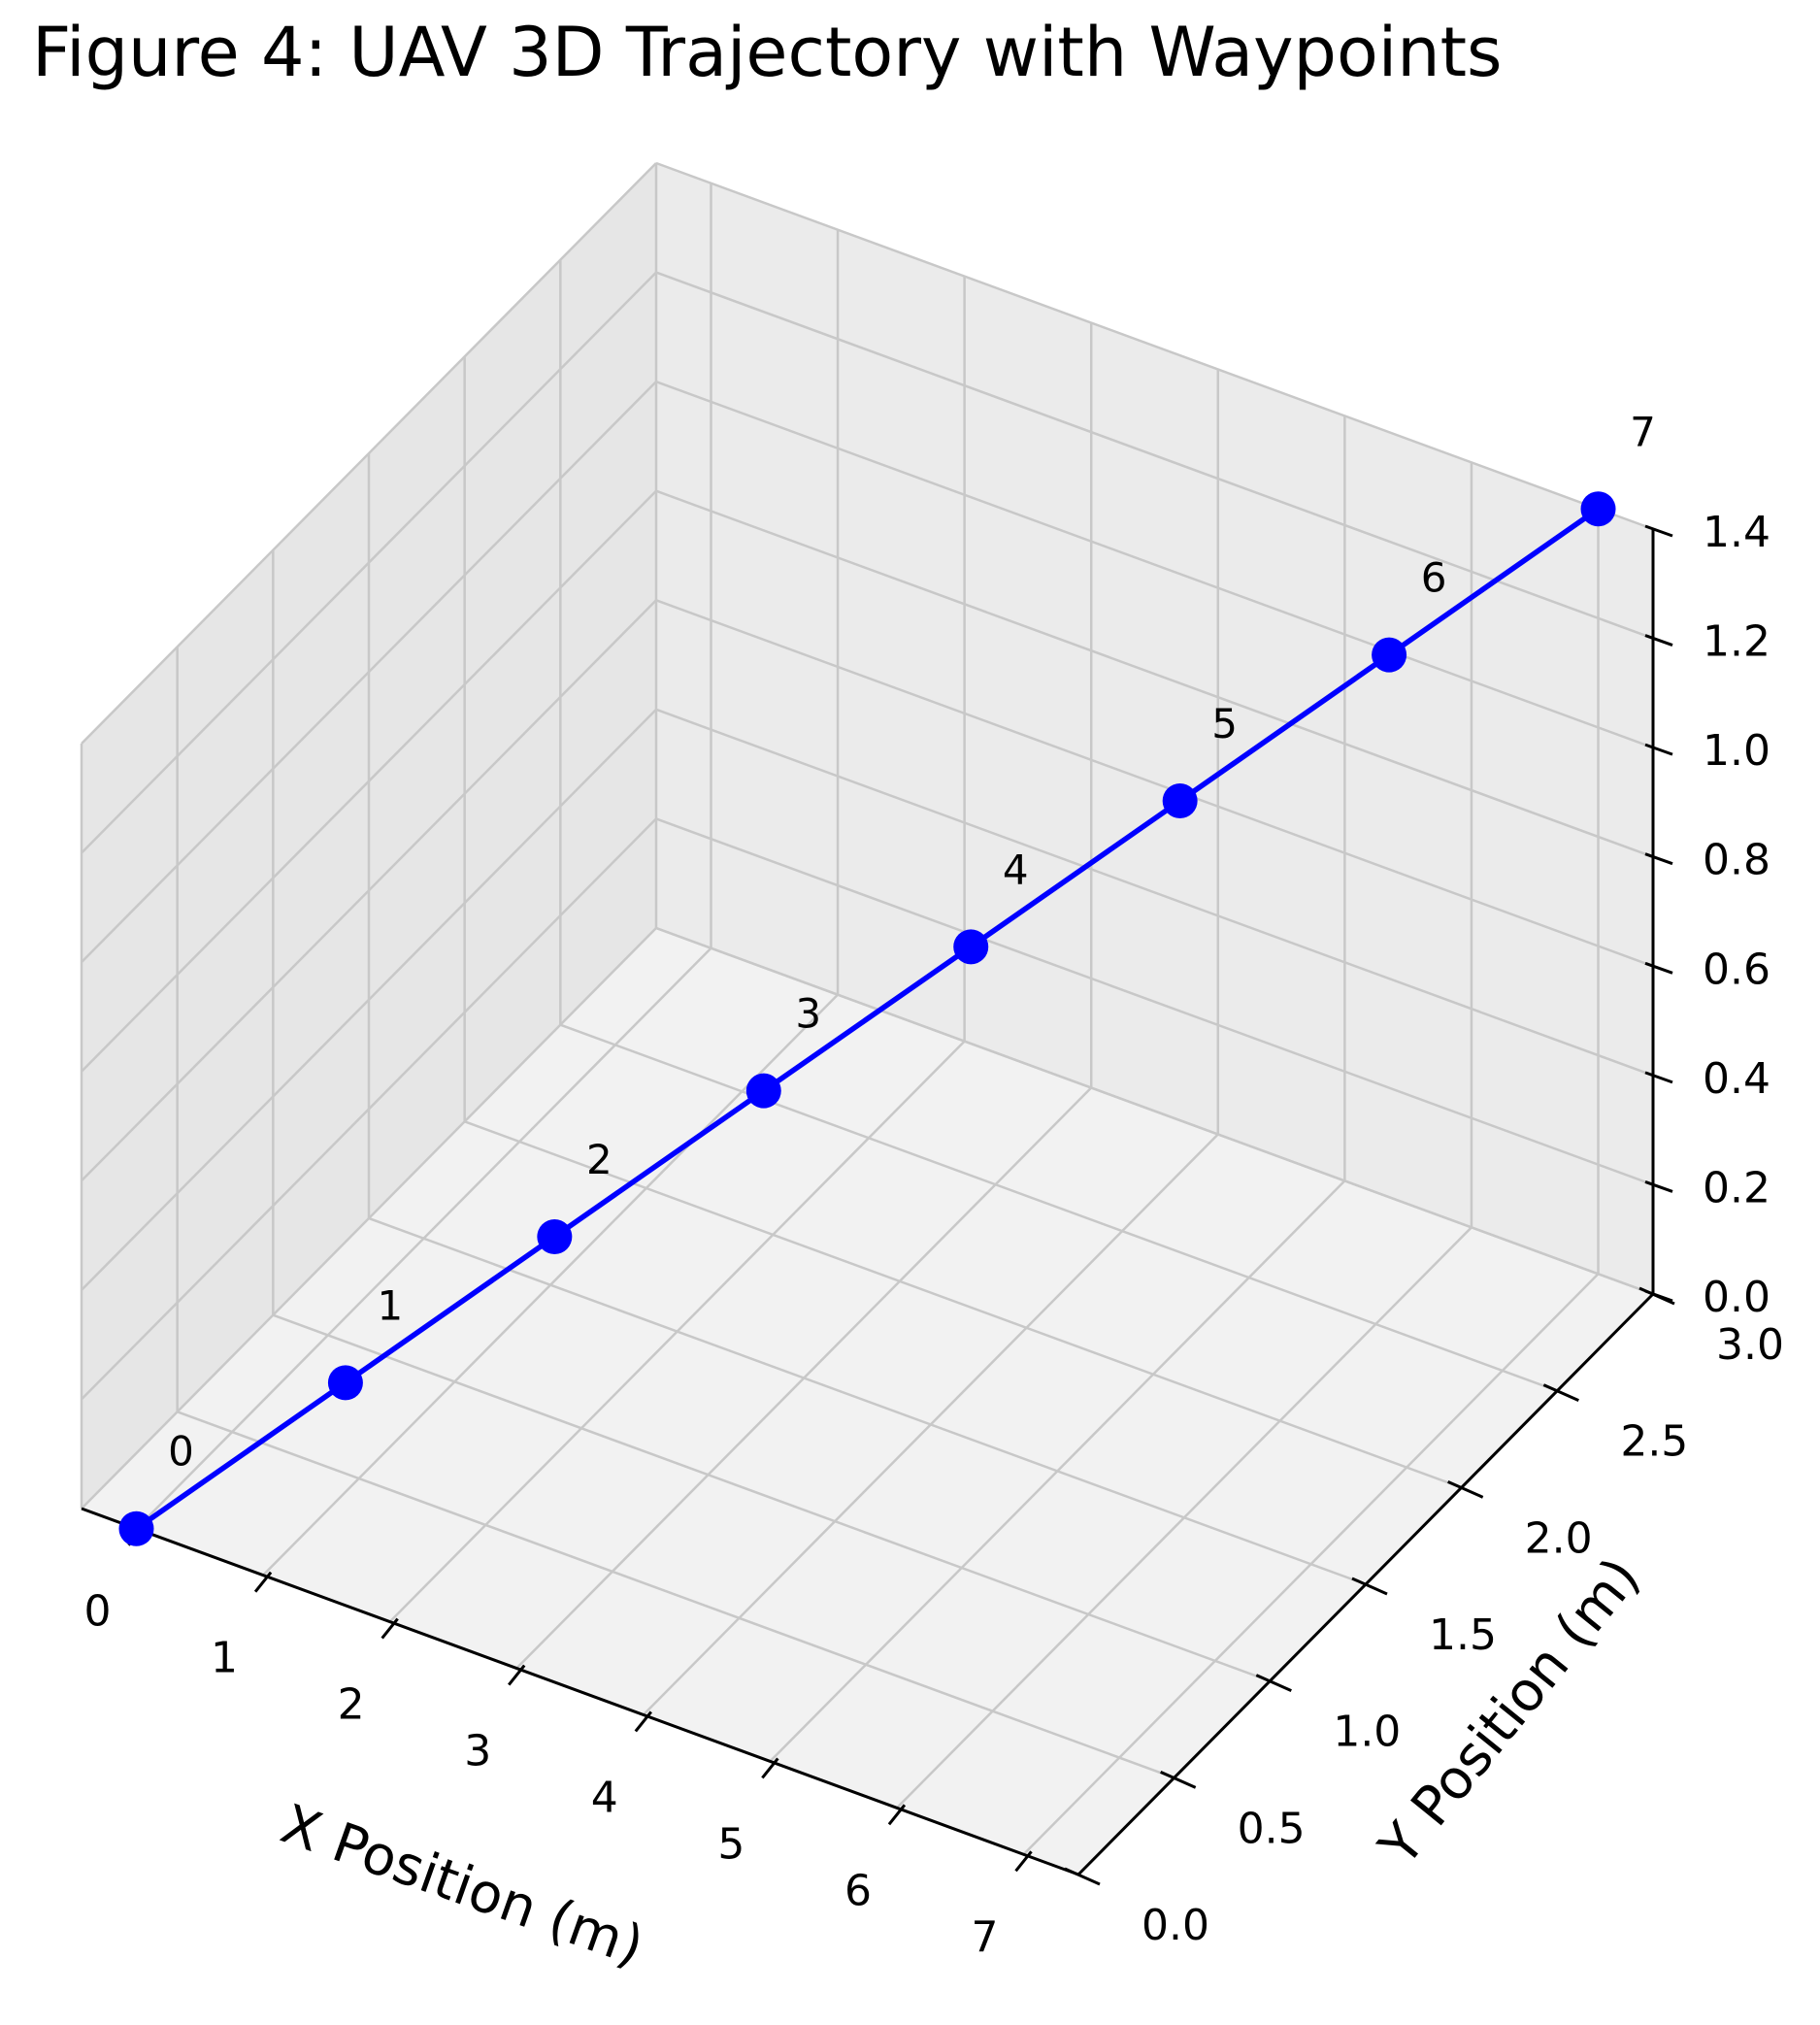  Describe the element at coordinates (1736, 860) in the screenshot. I see `z-tick-label: 0.8` at that location.